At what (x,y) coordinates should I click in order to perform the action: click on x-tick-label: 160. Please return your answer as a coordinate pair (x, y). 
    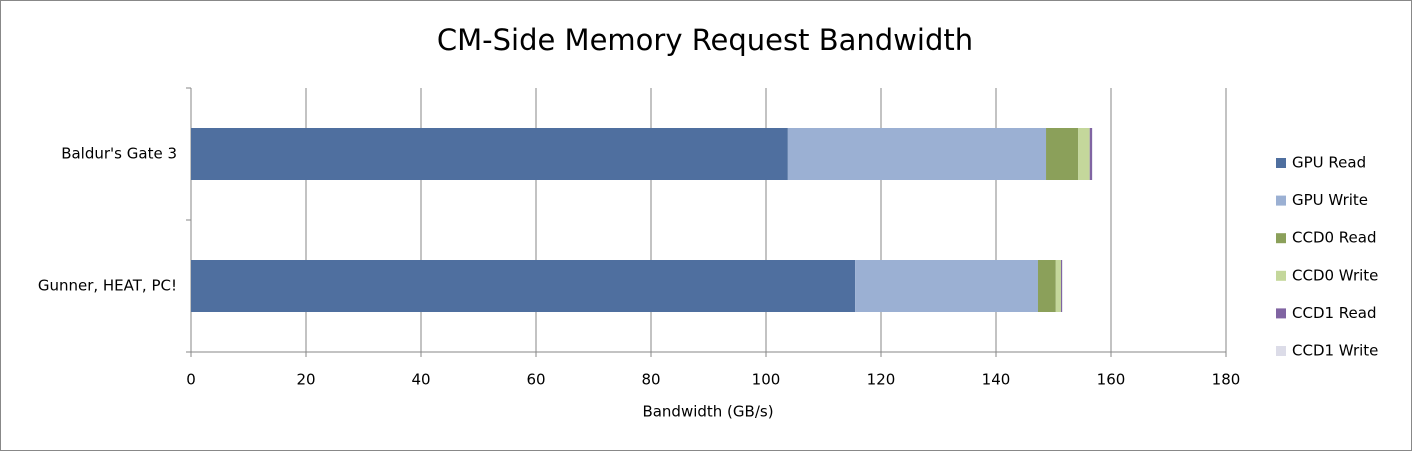
    Looking at the image, I should click on (1111, 380).